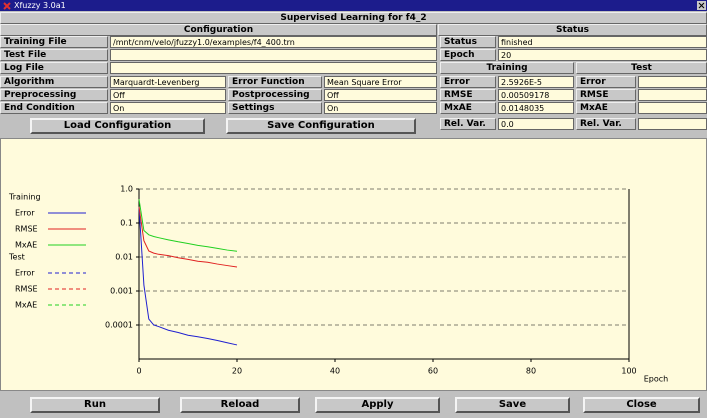  I want to click on config-title: Configuration, so click(218, 30).